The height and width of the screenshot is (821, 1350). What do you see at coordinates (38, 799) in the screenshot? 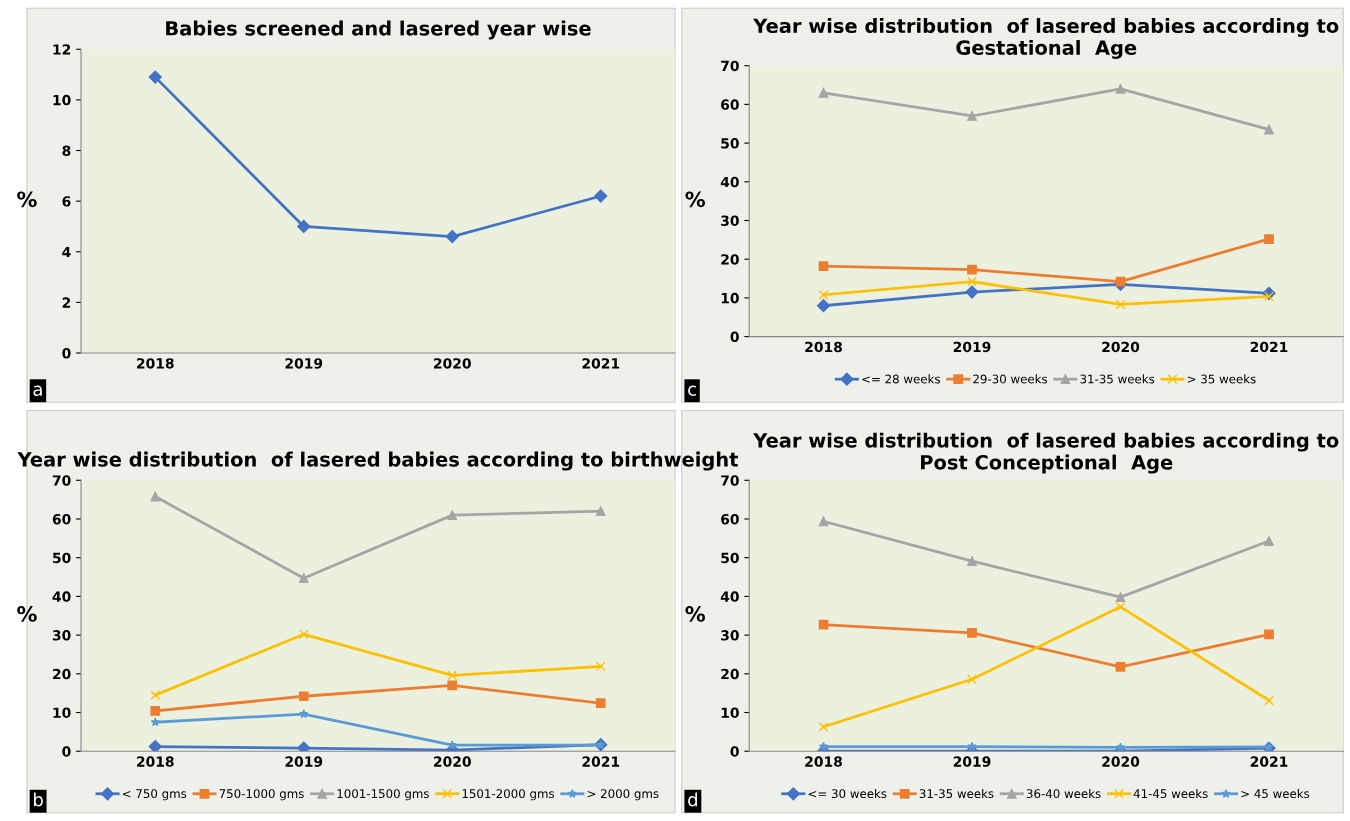
I see `text: b` at bounding box center [38, 799].